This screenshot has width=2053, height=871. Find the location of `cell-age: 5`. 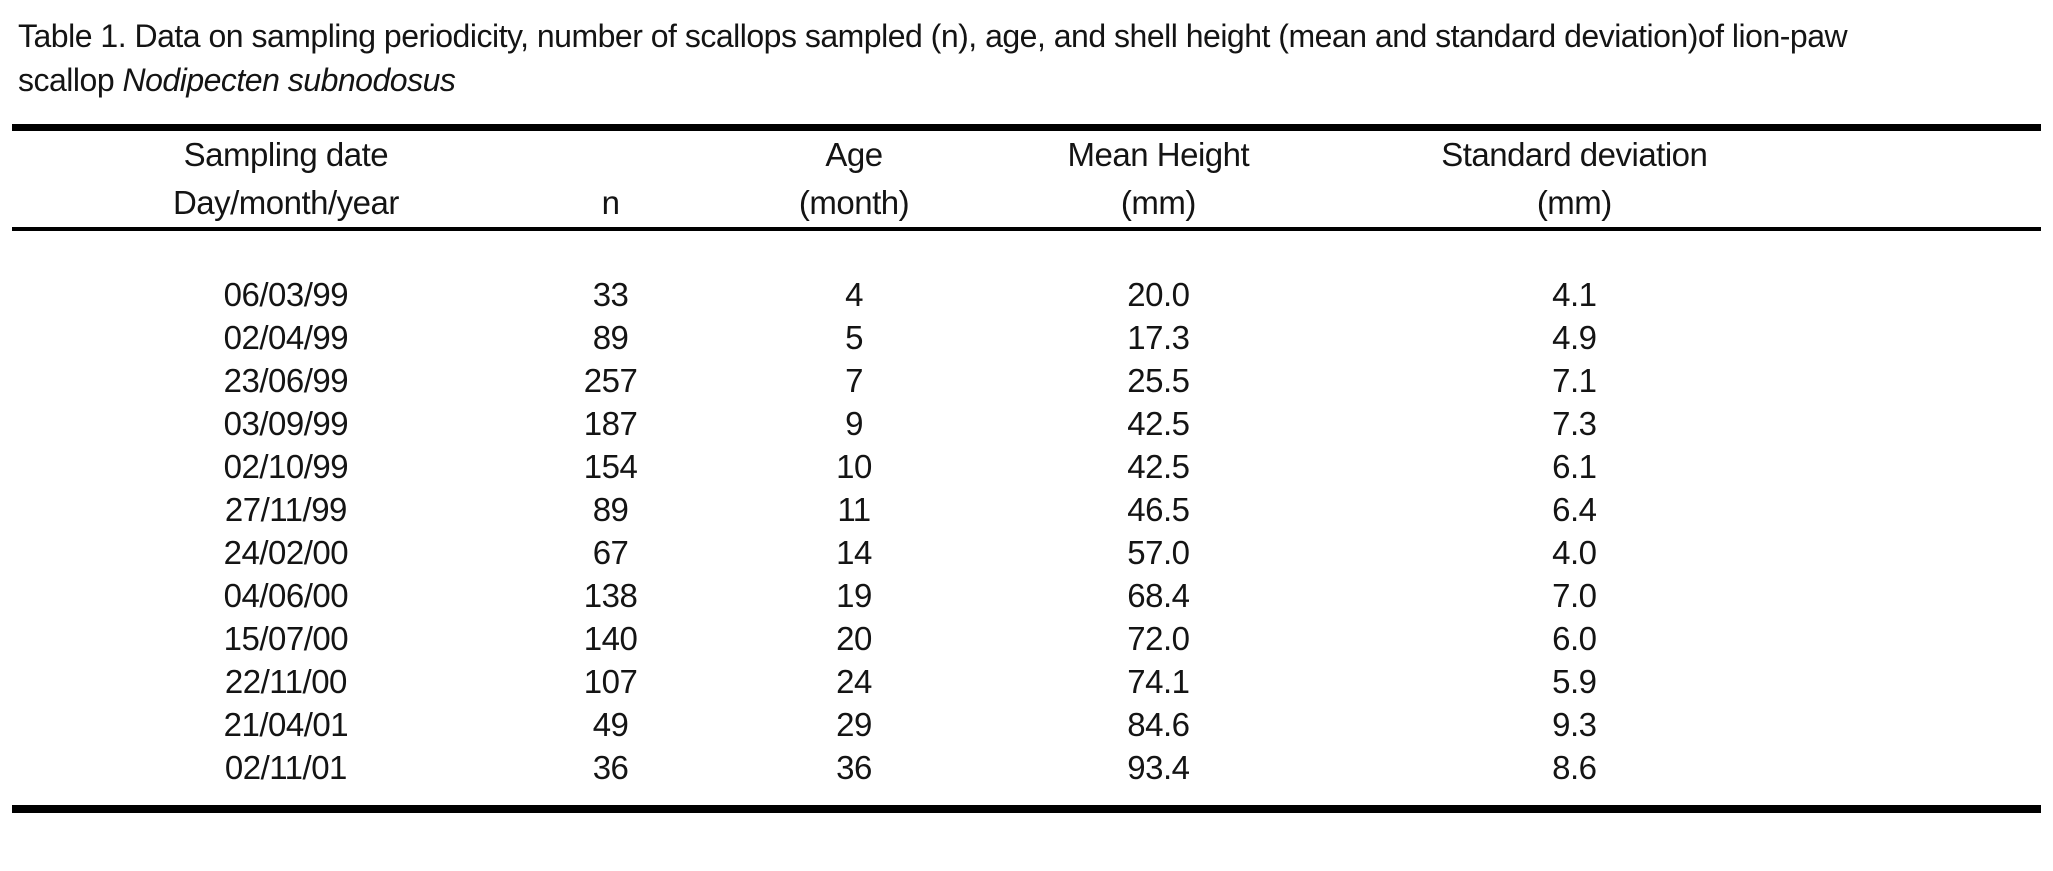

cell-age: 5 is located at coordinates (854, 337).